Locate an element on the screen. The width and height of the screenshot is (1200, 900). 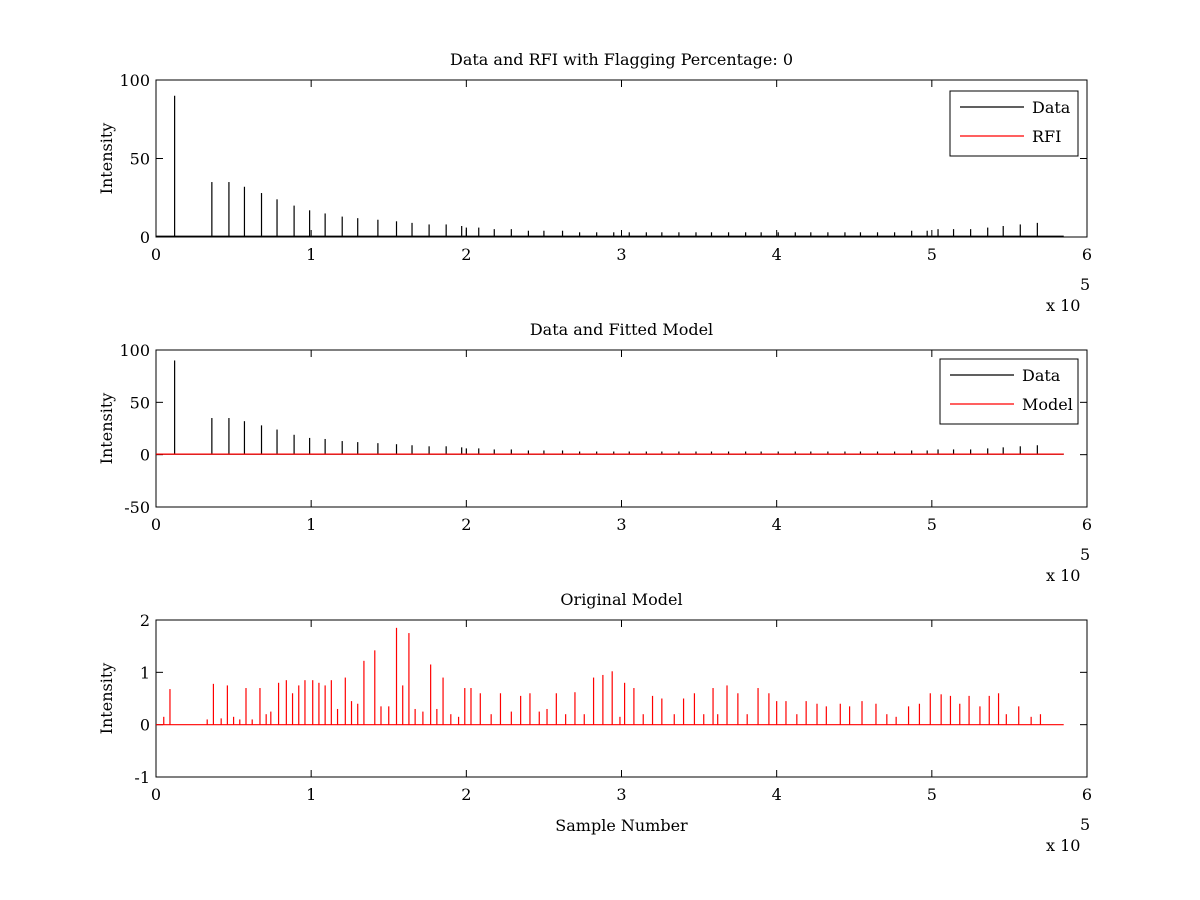
y-tick-label: -1 is located at coordinates (142, 777).